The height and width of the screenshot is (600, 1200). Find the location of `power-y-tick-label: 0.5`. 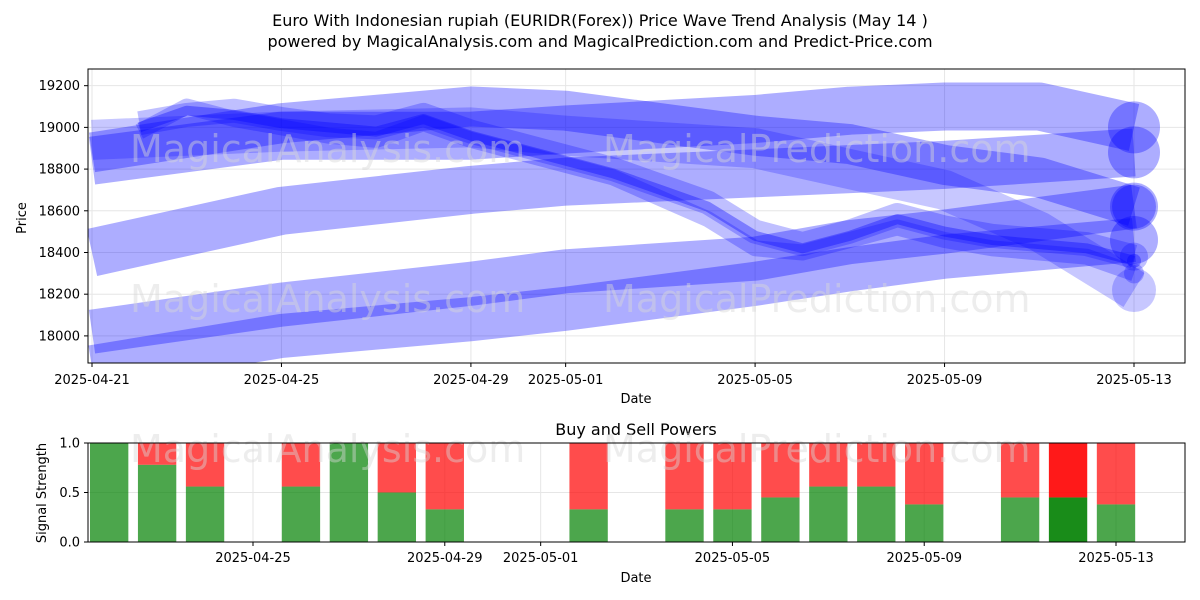

power-y-tick-label: 0.5 is located at coordinates (69, 493).